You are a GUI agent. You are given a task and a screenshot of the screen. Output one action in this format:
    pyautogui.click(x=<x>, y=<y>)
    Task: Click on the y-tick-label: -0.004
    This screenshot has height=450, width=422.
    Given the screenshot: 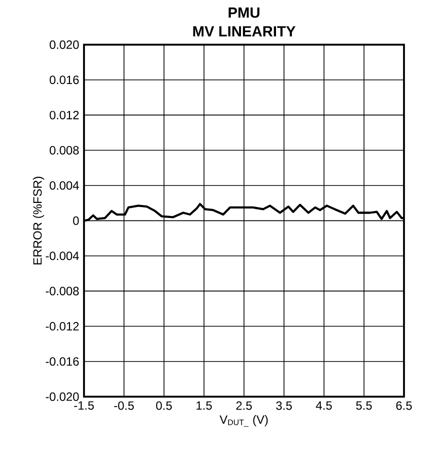 What is the action you would take?
    pyautogui.click(x=62, y=256)
    